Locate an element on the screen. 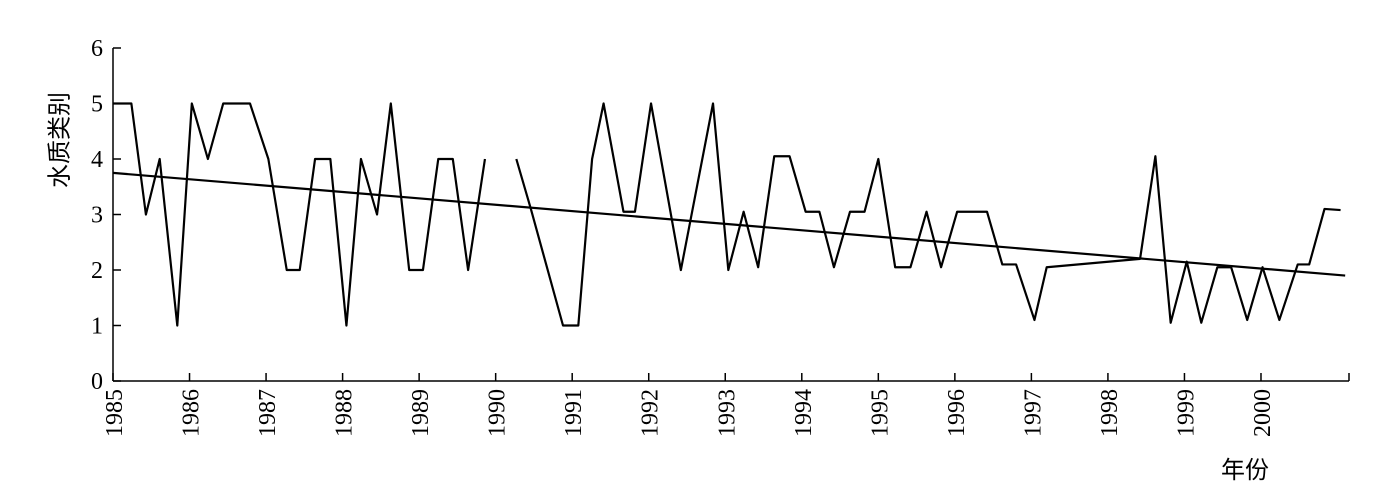  y-tick-label: 4 is located at coordinates (97, 160).